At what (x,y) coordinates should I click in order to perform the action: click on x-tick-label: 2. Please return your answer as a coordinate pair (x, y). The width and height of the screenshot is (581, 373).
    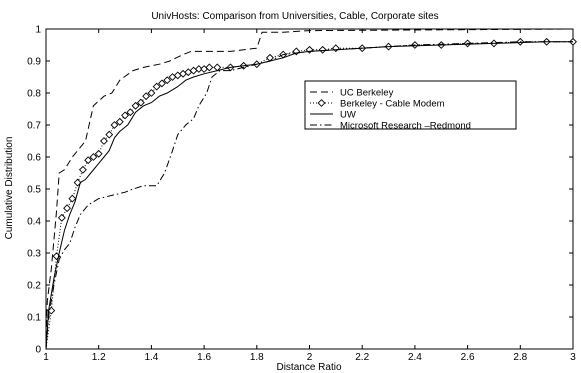
    Looking at the image, I should click on (310, 357).